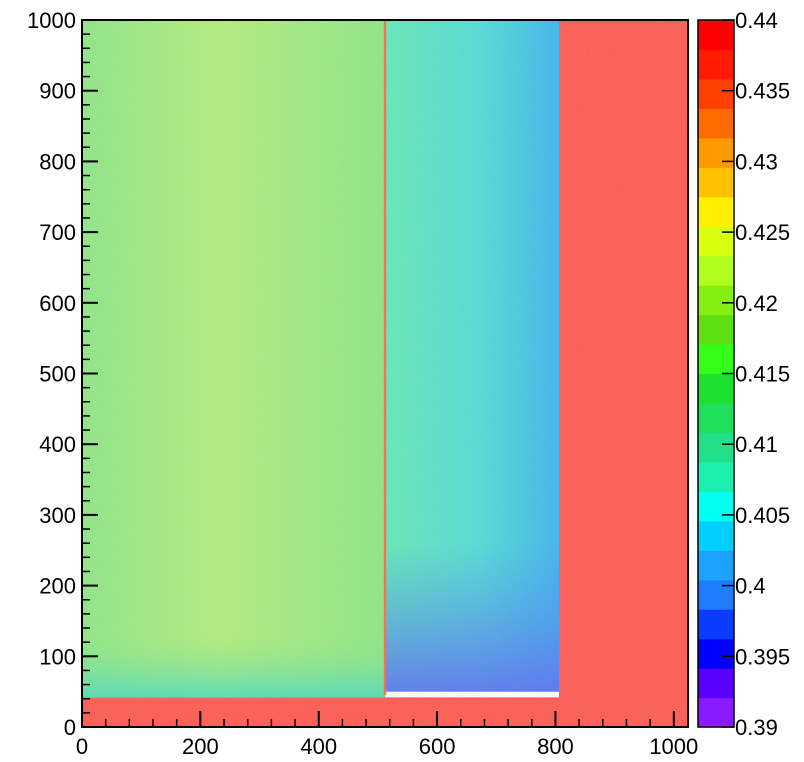 This screenshot has height=762, width=804. Describe the element at coordinates (762, 232) in the screenshot. I see `colorbar-tick-label: 0.425` at that location.